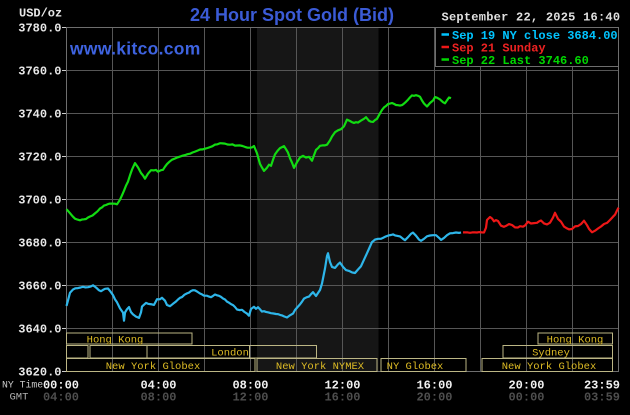 The height and width of the screenshot is (415, 630). I want to click on svg-text: NY Globex, so click(415, 367).